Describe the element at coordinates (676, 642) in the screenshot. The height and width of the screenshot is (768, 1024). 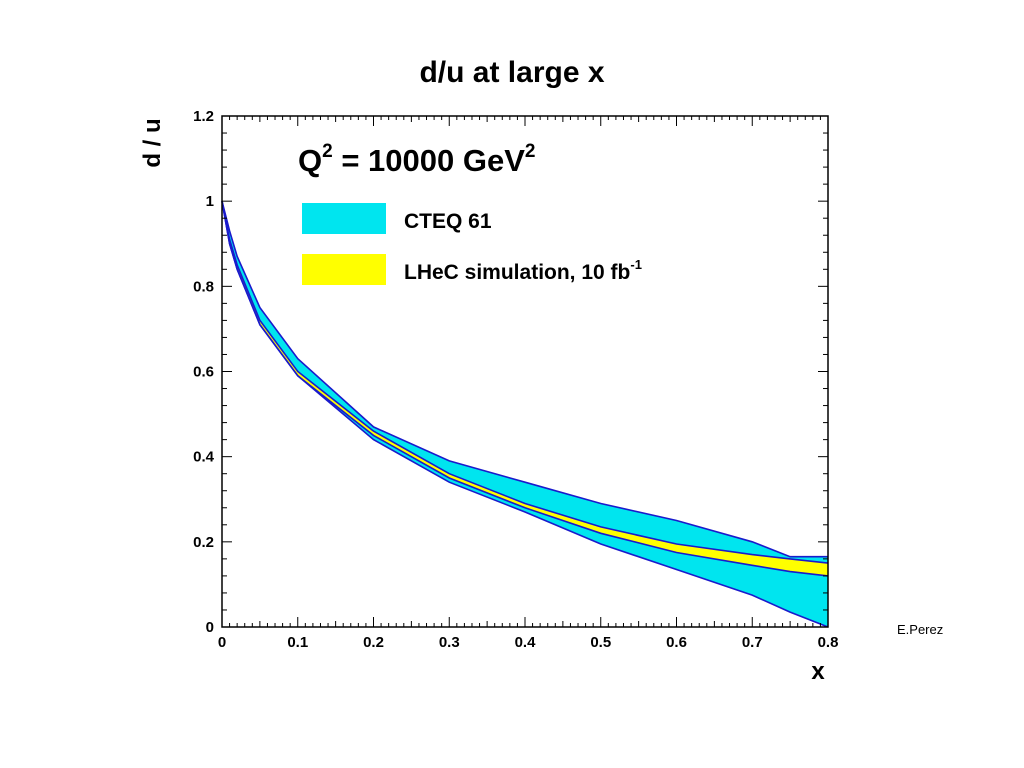
I see `x-tick-label: 0.6` at that location.